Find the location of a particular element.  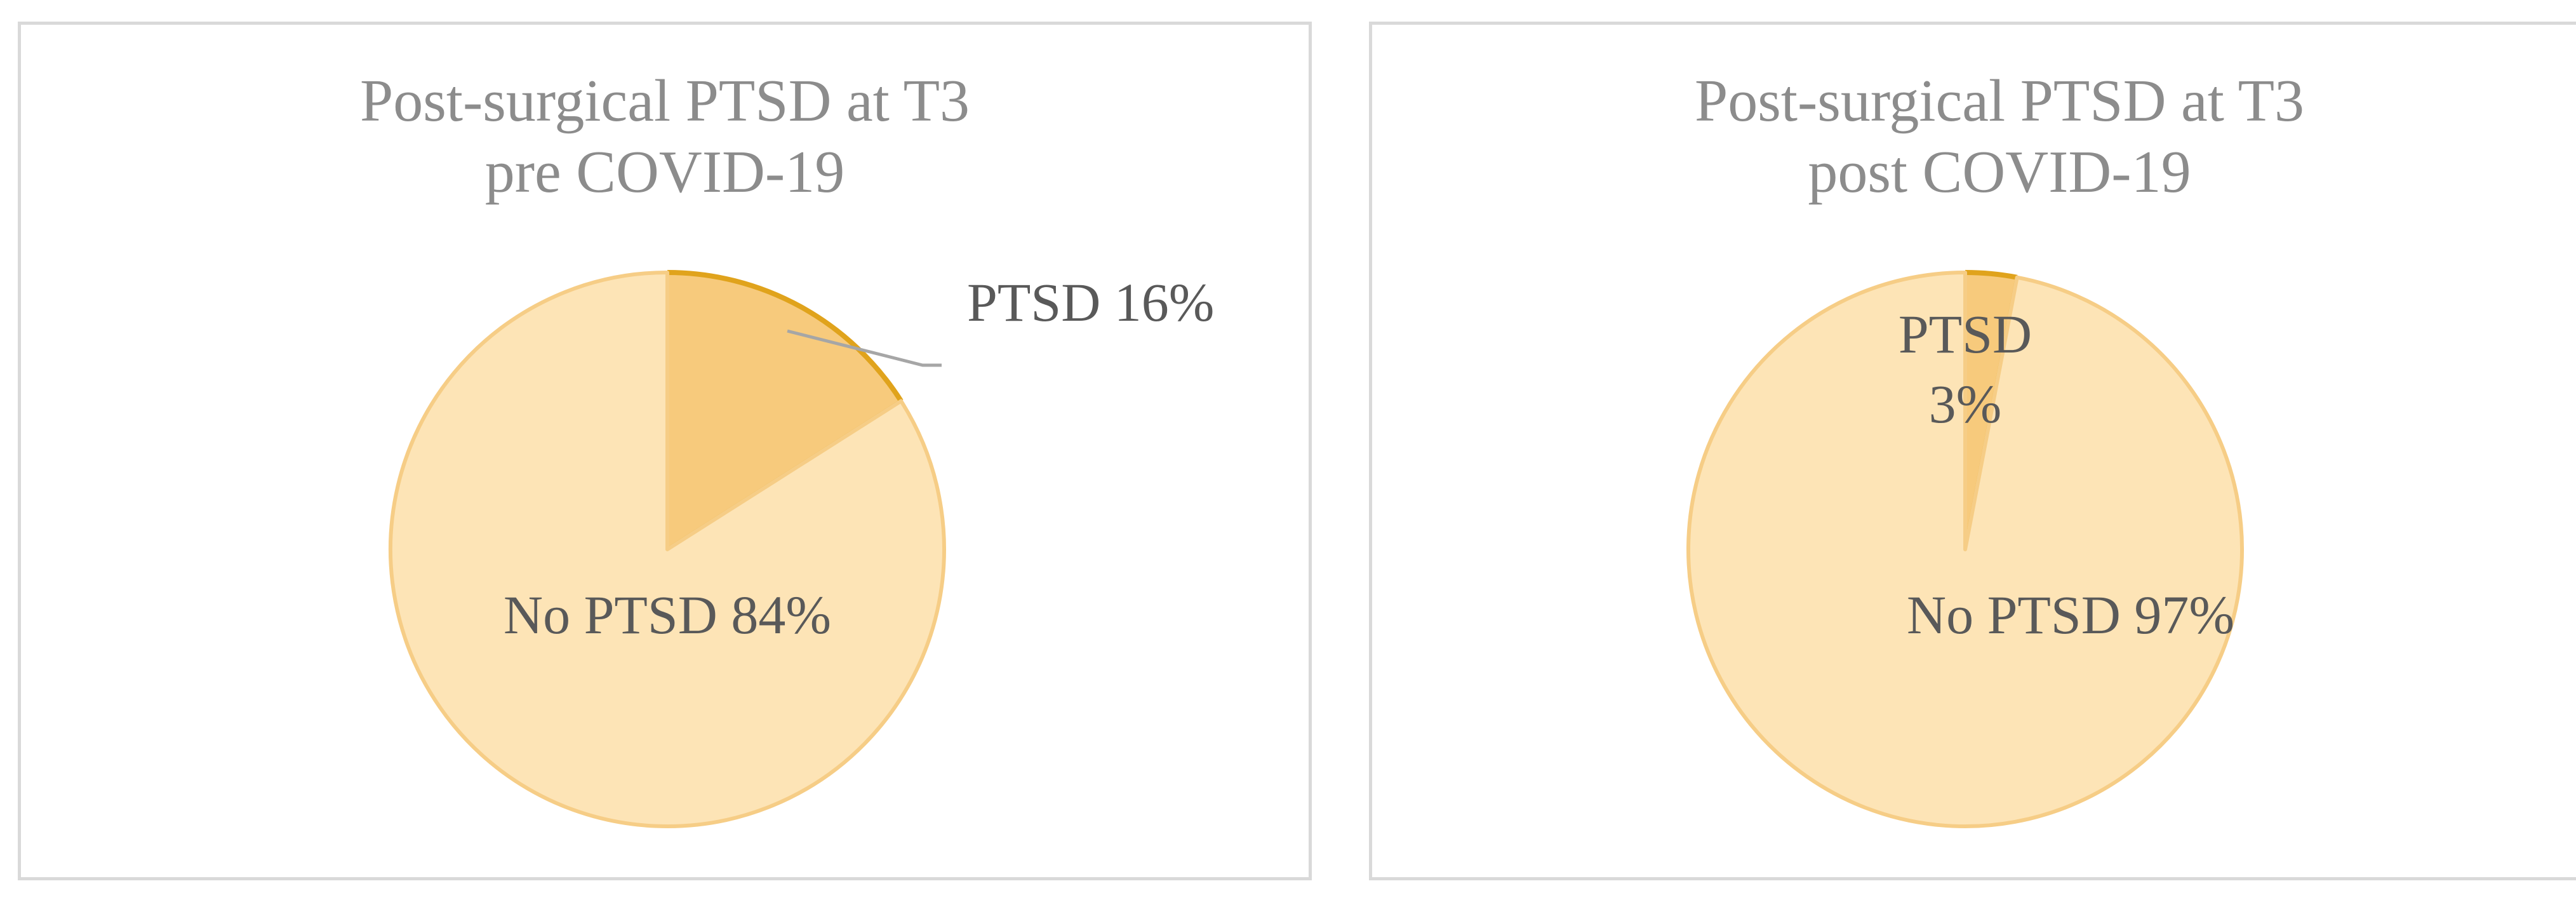

pie-chart-post-covid: PTSD 3% No PTSD 97% is located at coordinates (1965, 549).